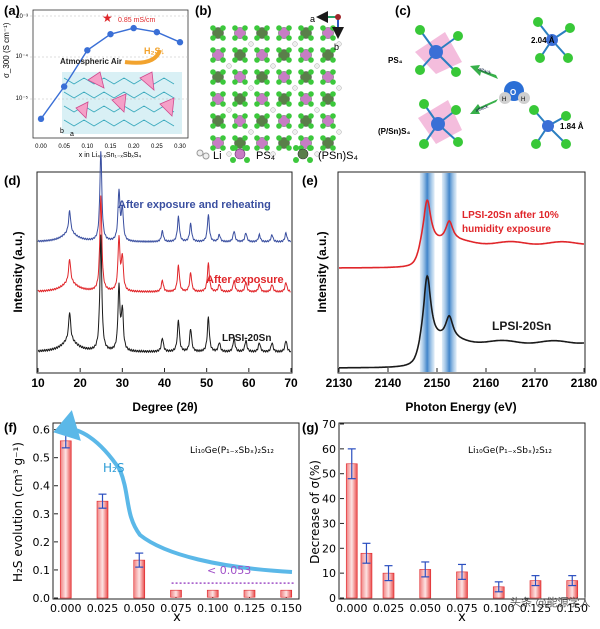 This screenshot has width=600, height=629. Describe the element at coordinates (245, 280) in the screenshot. I see `panel-d-label-exposure: After exposure` at that location.